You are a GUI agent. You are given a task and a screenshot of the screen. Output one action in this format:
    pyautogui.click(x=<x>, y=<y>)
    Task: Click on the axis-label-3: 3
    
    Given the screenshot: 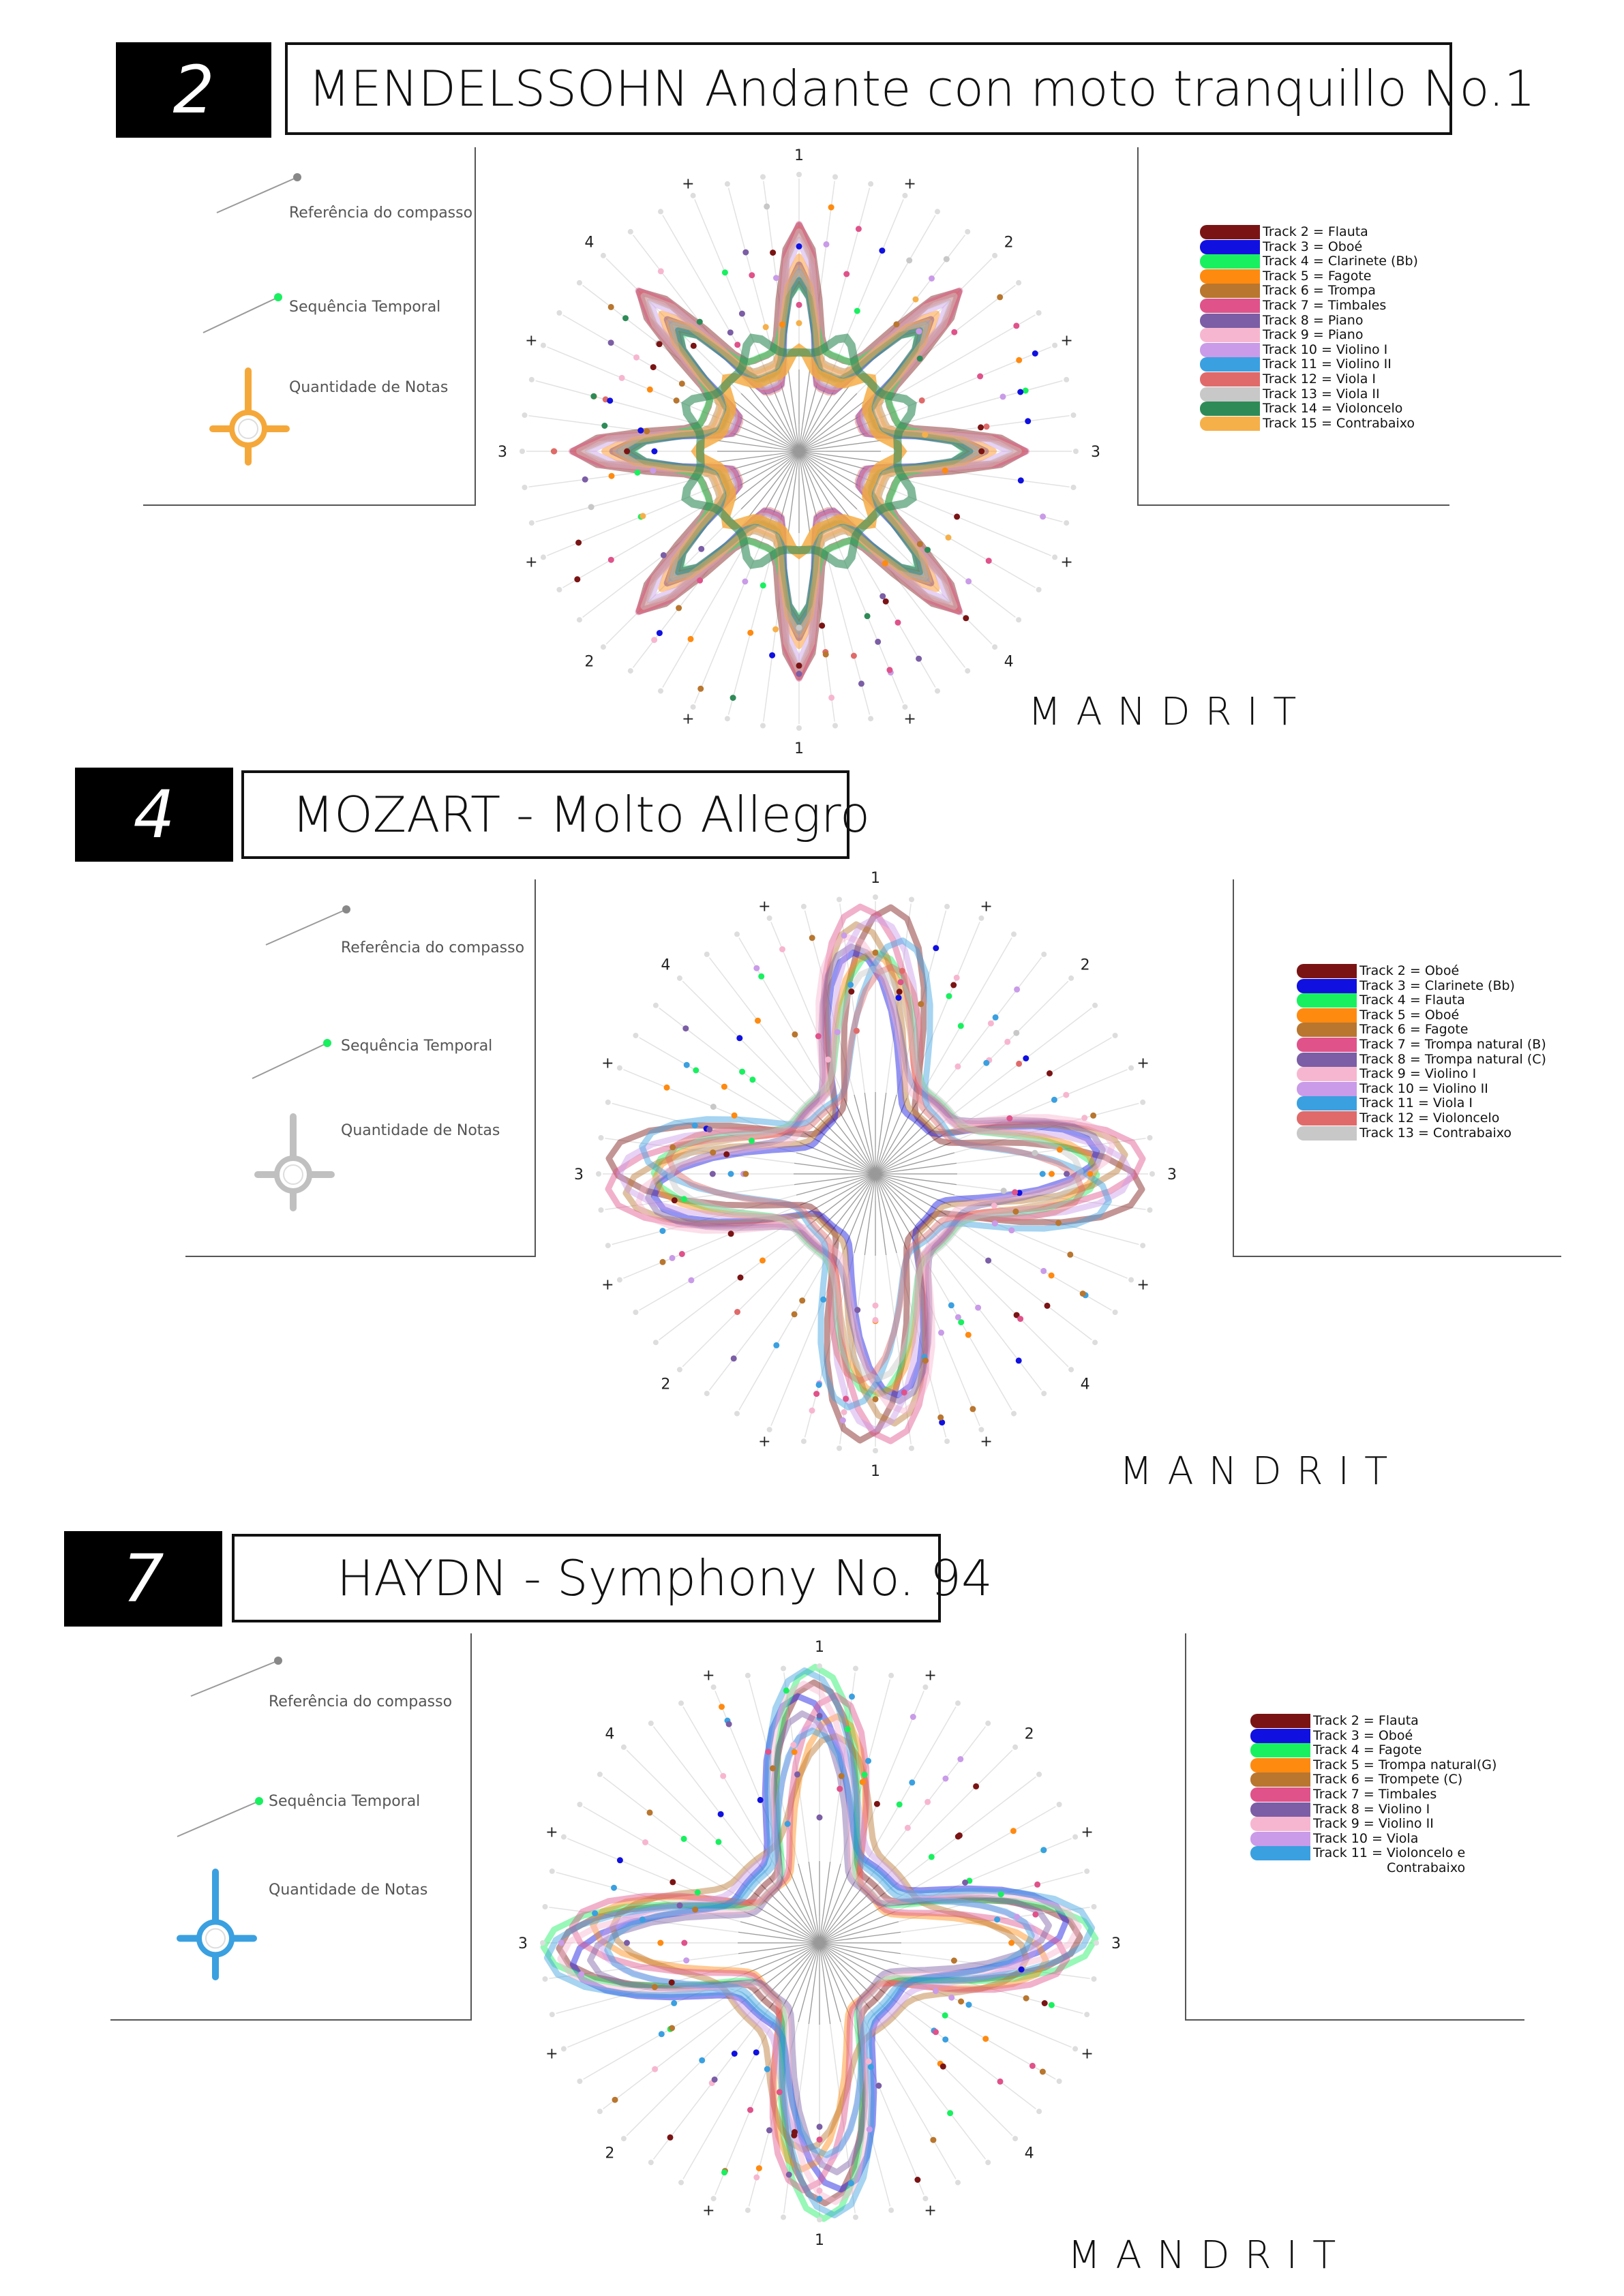 What is the action you would take?
    pyautogui.click(x=1172, y=1174)
    